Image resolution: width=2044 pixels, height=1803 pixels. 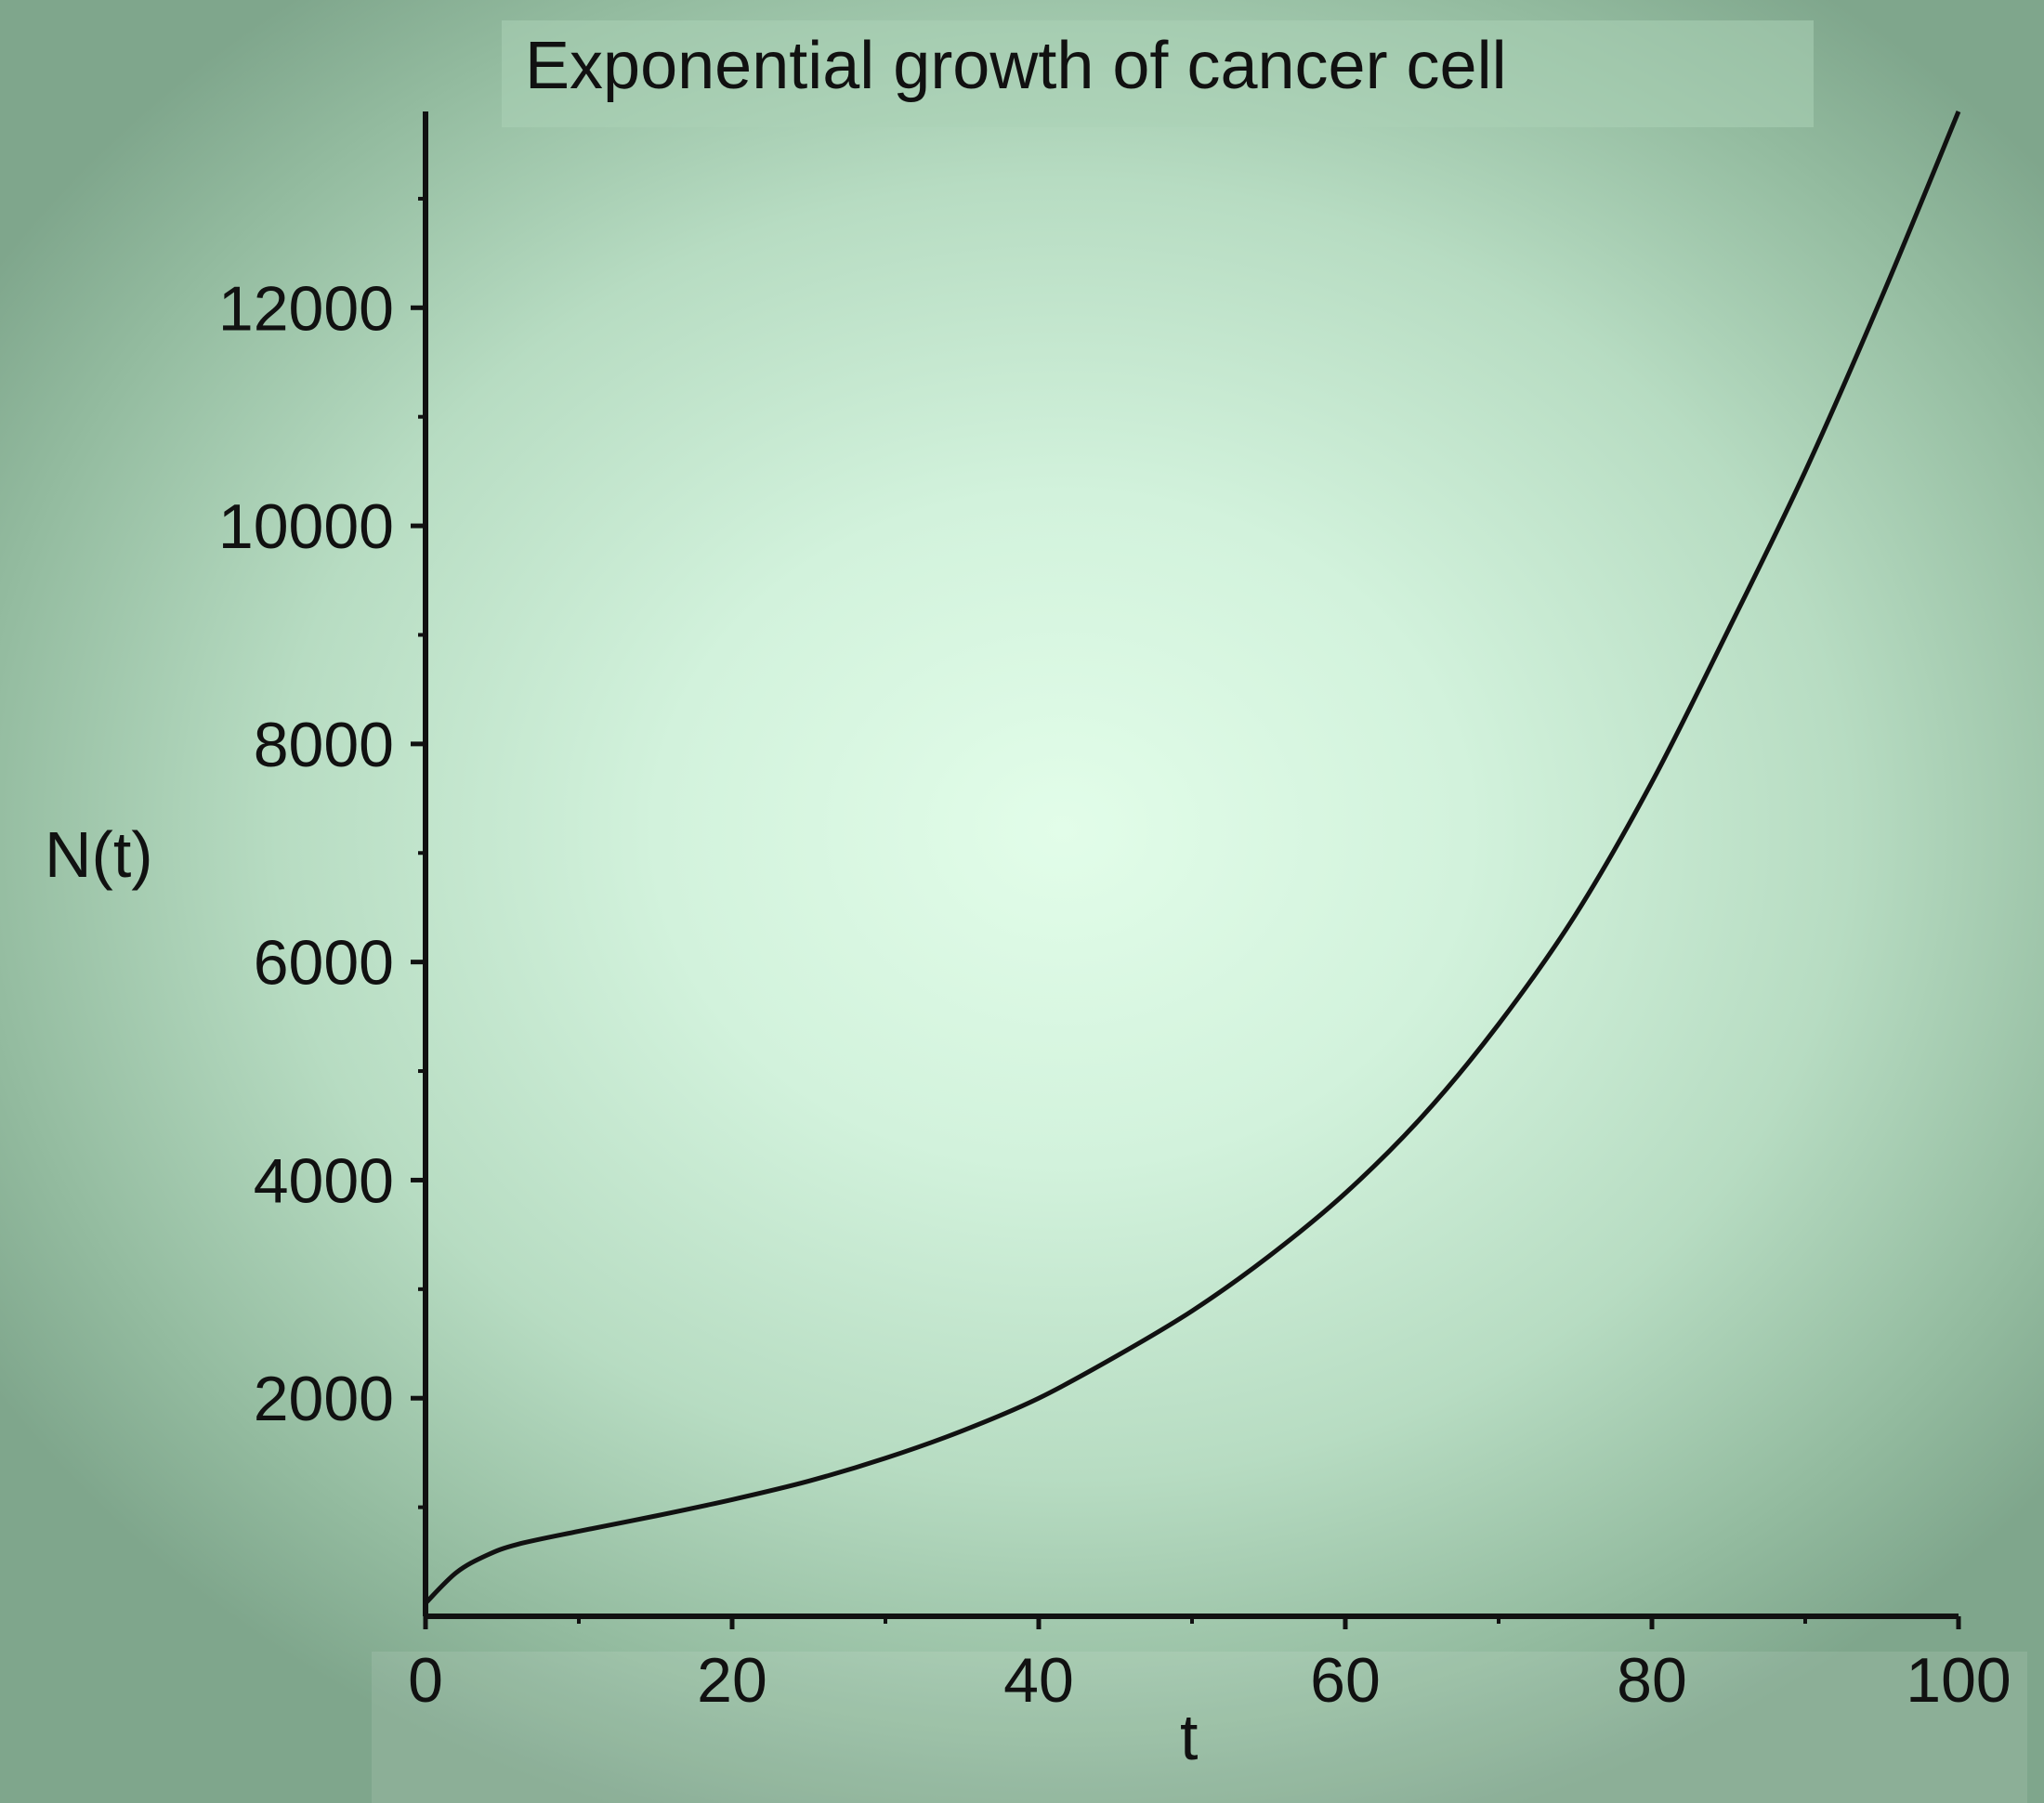 I want to click on chart-title: Exponential growth of cancer cell, so click(x=1016, y=66).